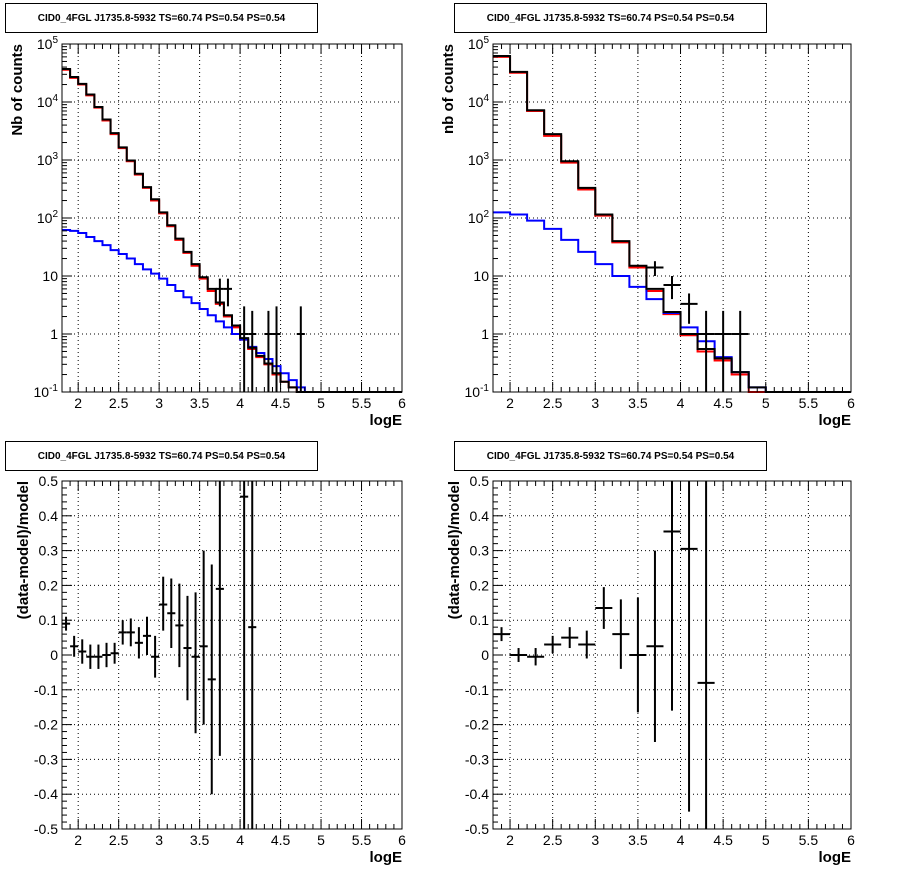 The image size is (898, 875). What do you see at coordinates (49, 481) in the screenshot?
I see `y-tick-label: 0.5` at bounding box center [49, 481].